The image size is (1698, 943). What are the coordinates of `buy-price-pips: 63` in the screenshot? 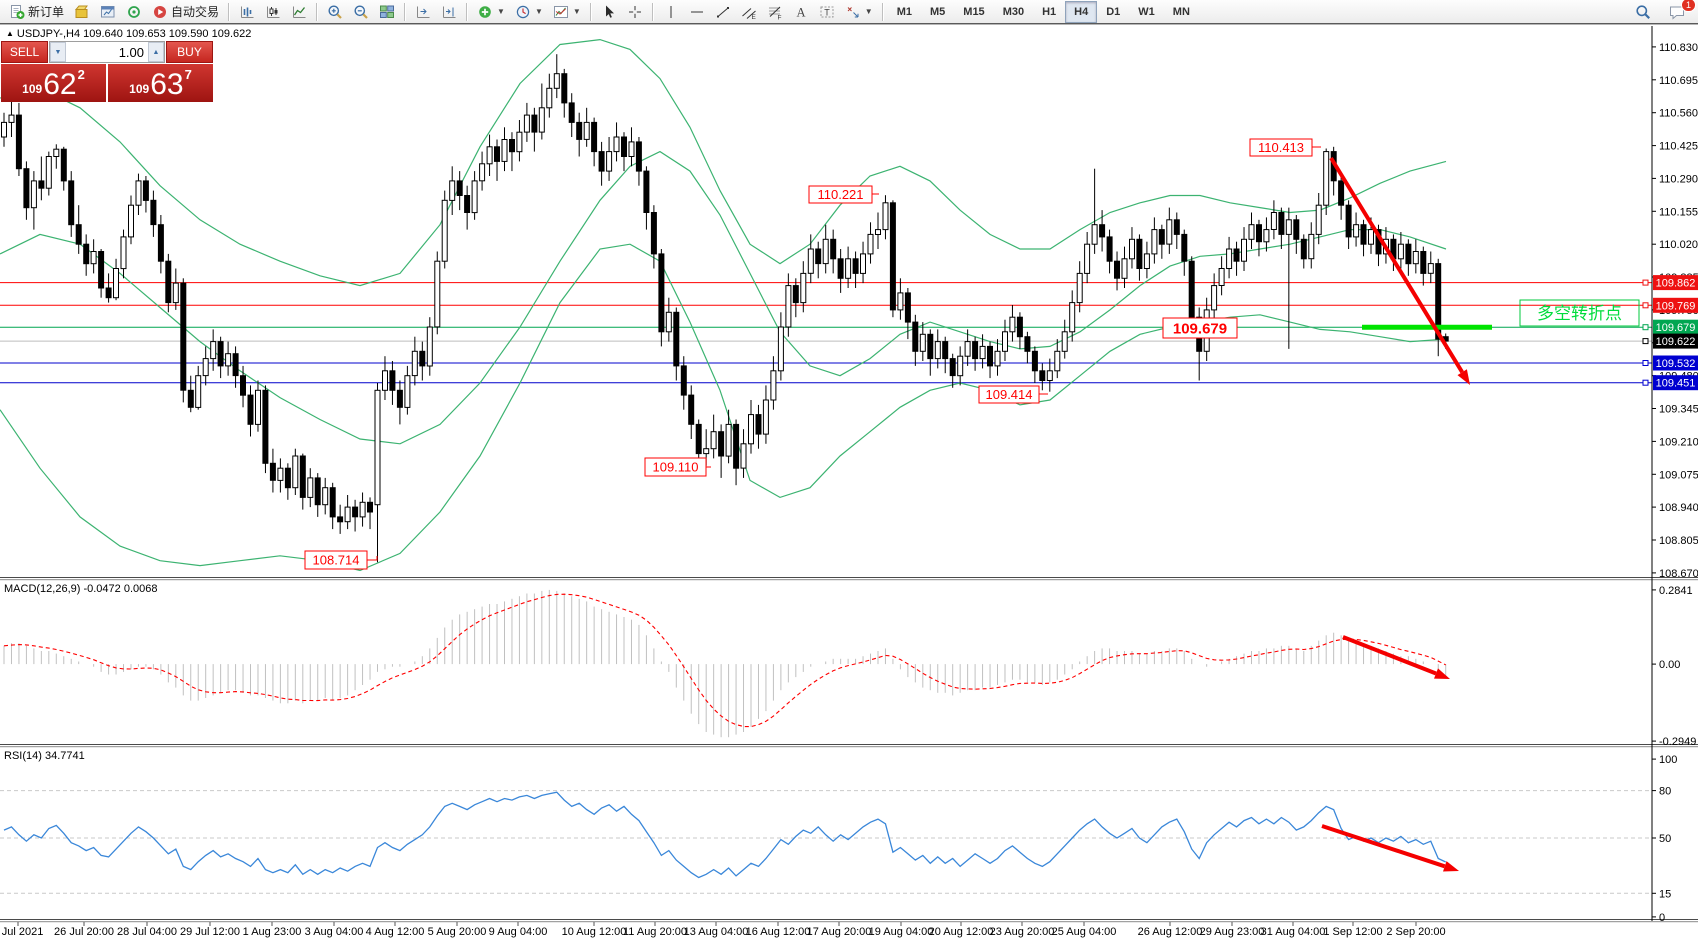 It's located at (167, 84).